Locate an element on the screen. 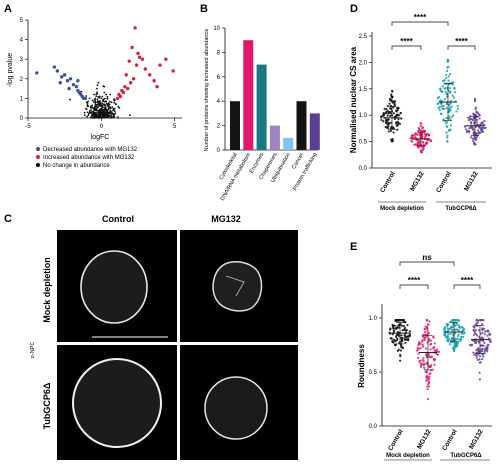 This screenshot has height=469, width=500. legend-label-decreased: Decreased abundance with MG132 is located at coordinates (90, 150).